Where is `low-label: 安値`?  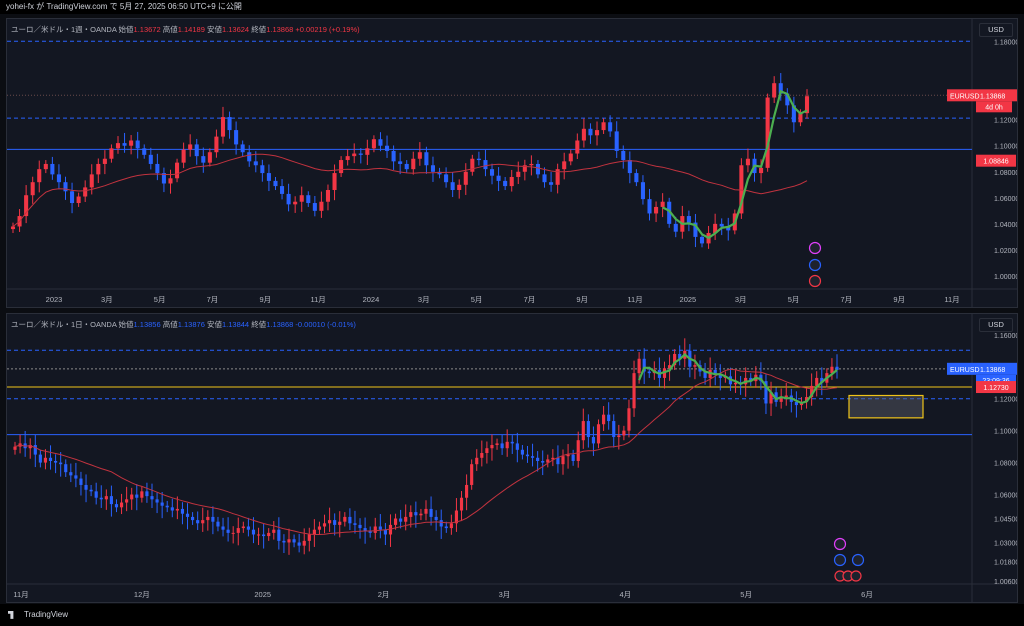
low-label: 安値 is located at coordinates (214, 324).